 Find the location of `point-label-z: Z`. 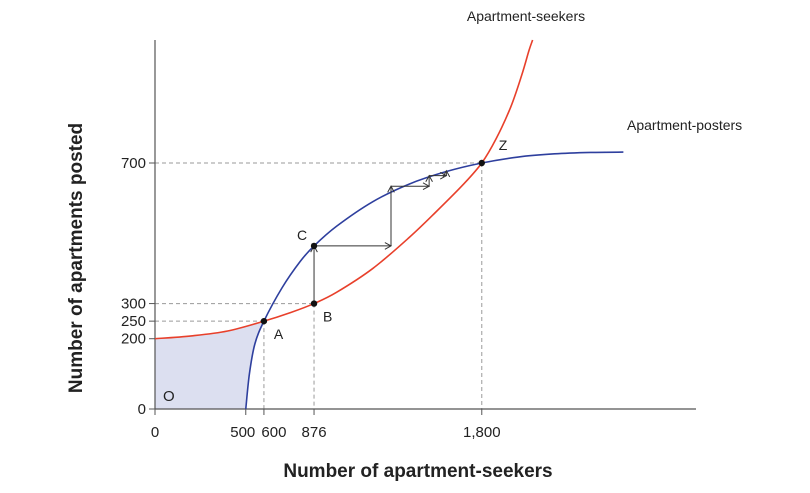

point-label-z: Z is located at coordinates (503, 145).